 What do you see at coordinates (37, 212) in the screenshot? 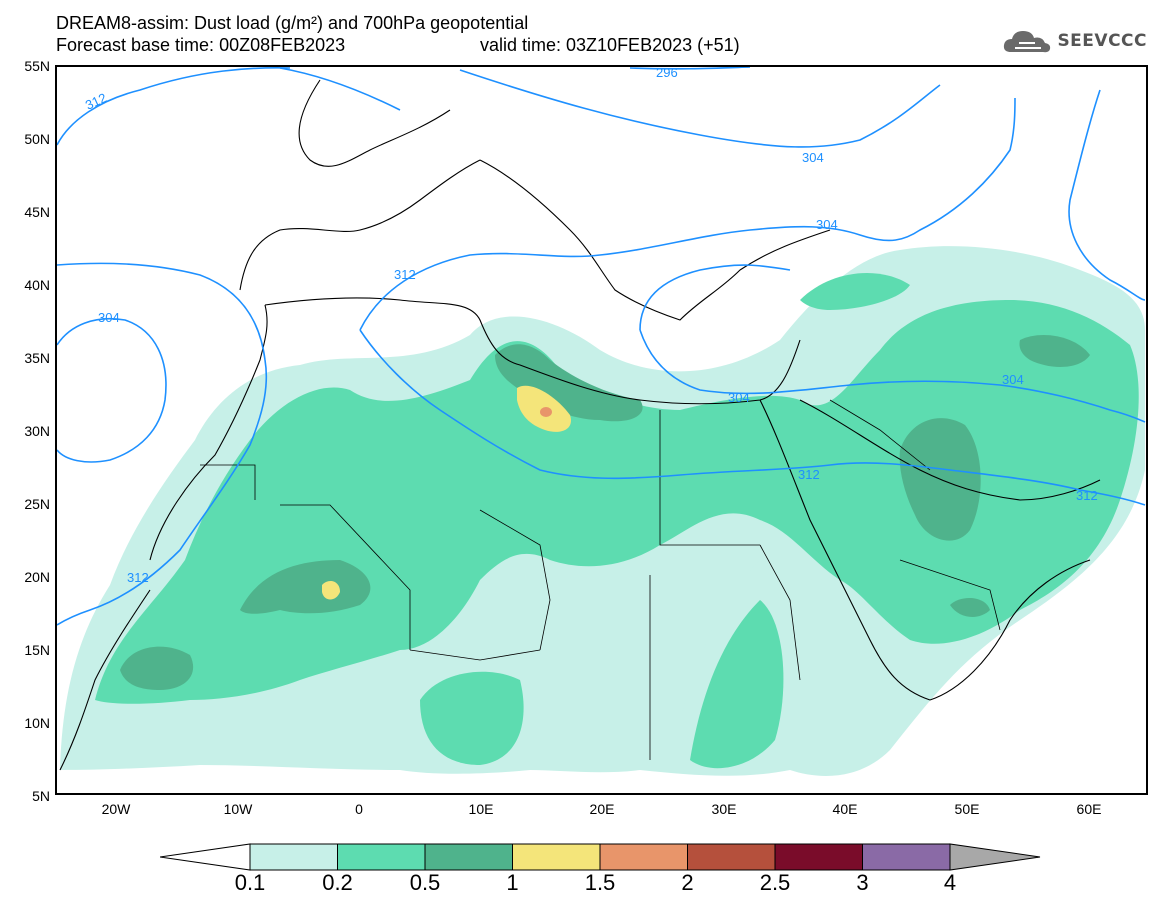
I see `lat-label-45n: 45N` at bounding box center [37, 212].